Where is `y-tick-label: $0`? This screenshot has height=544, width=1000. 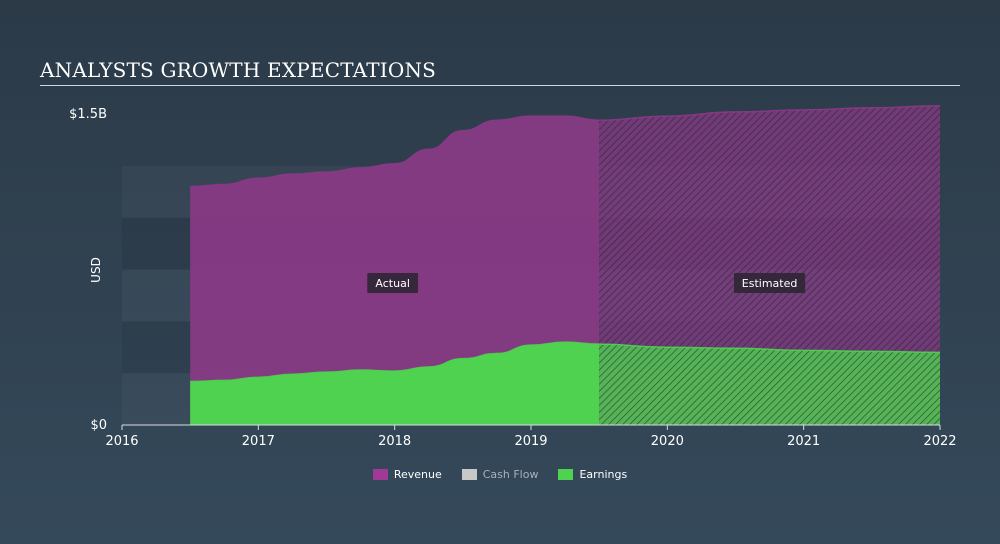
y-tick-label: $0 is located at coordinates (98, 425).